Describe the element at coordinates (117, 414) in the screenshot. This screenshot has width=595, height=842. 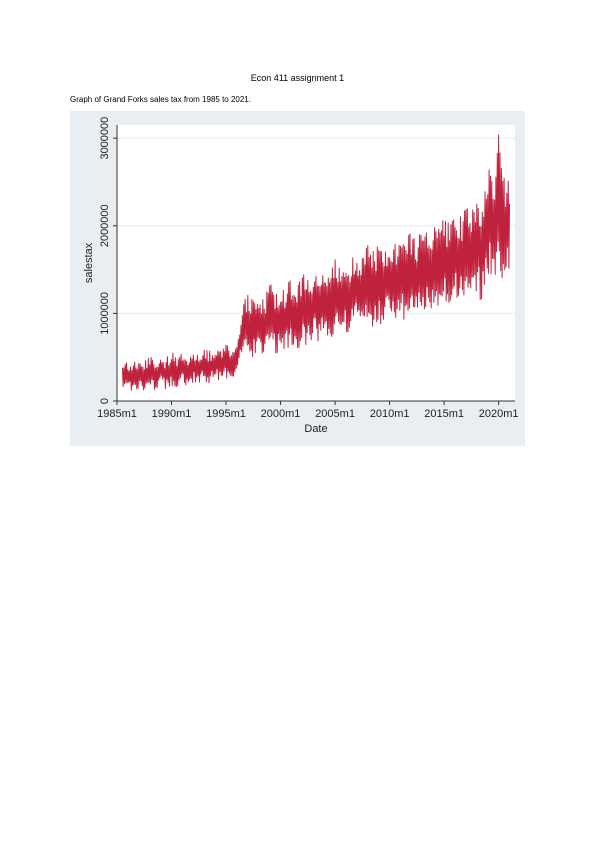
I see `x-tick-label: 1985m1` at that location.